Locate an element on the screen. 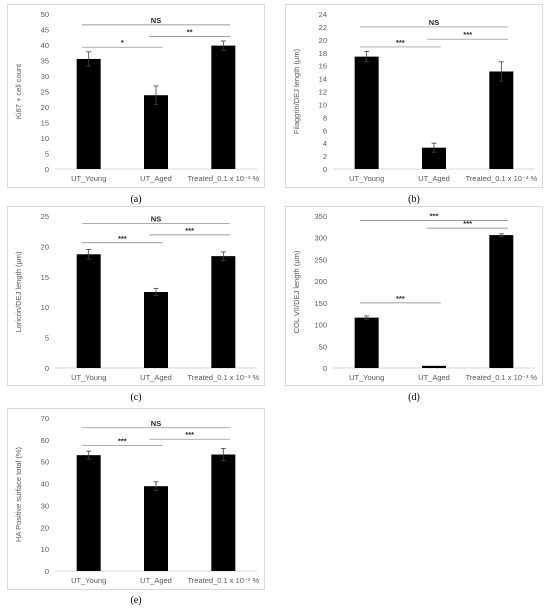  y-tick-label: 6 is located at coordinates (325, 130).